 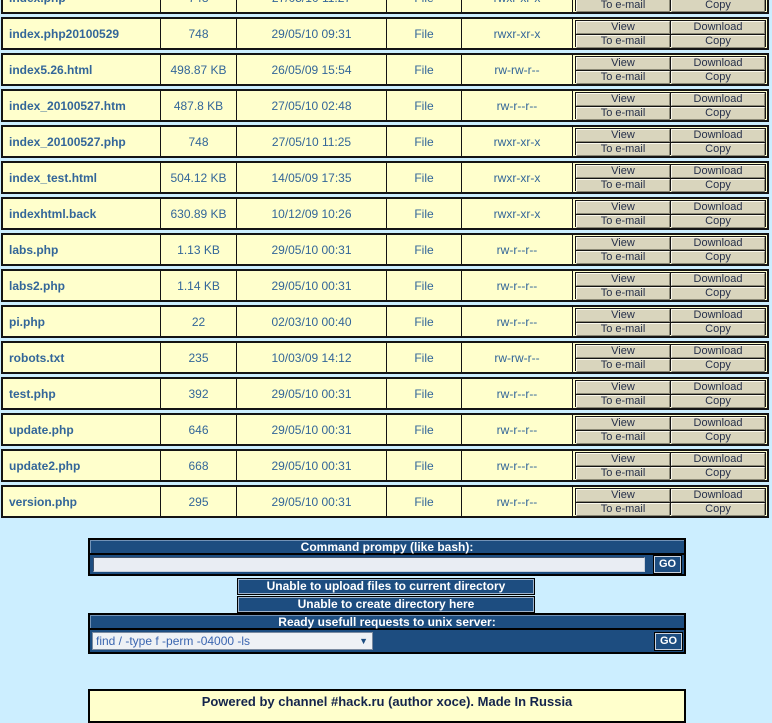 I want to click on file-name: test.php, so click(x=32, y=393).